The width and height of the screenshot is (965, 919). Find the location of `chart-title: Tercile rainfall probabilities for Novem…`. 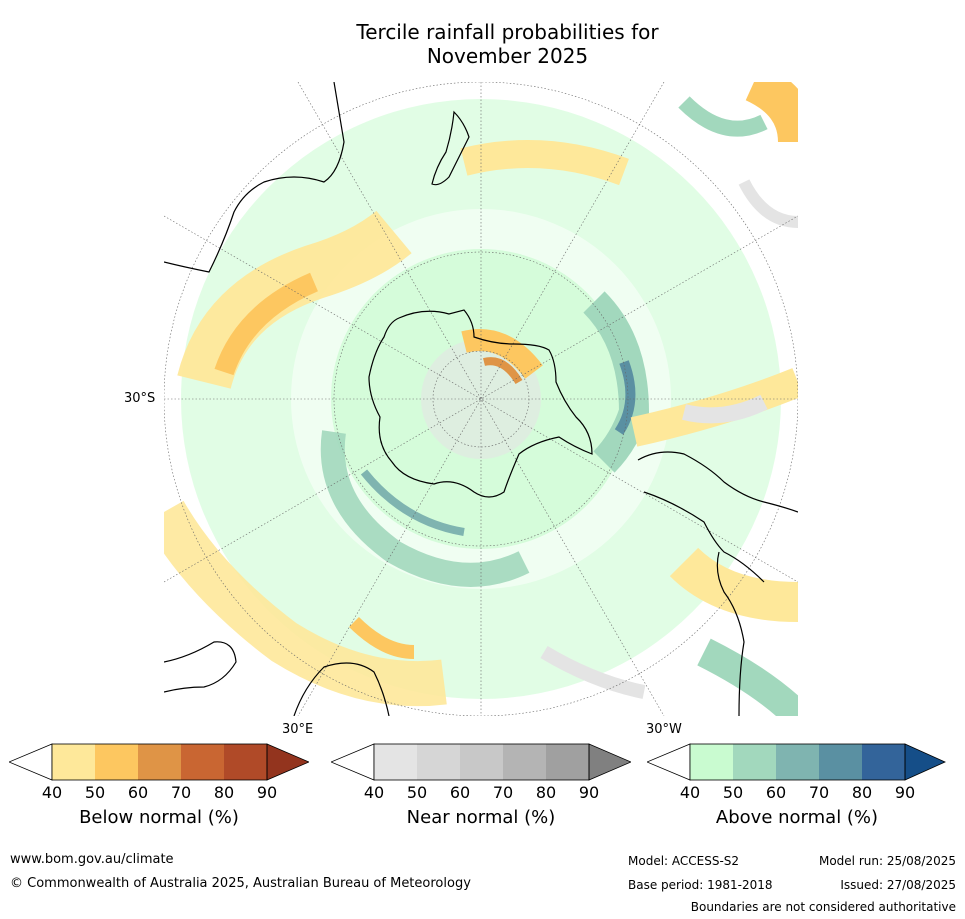

chart-title: Tercile rainfall probabilities for Novem… is located at coordinates (507, 44).